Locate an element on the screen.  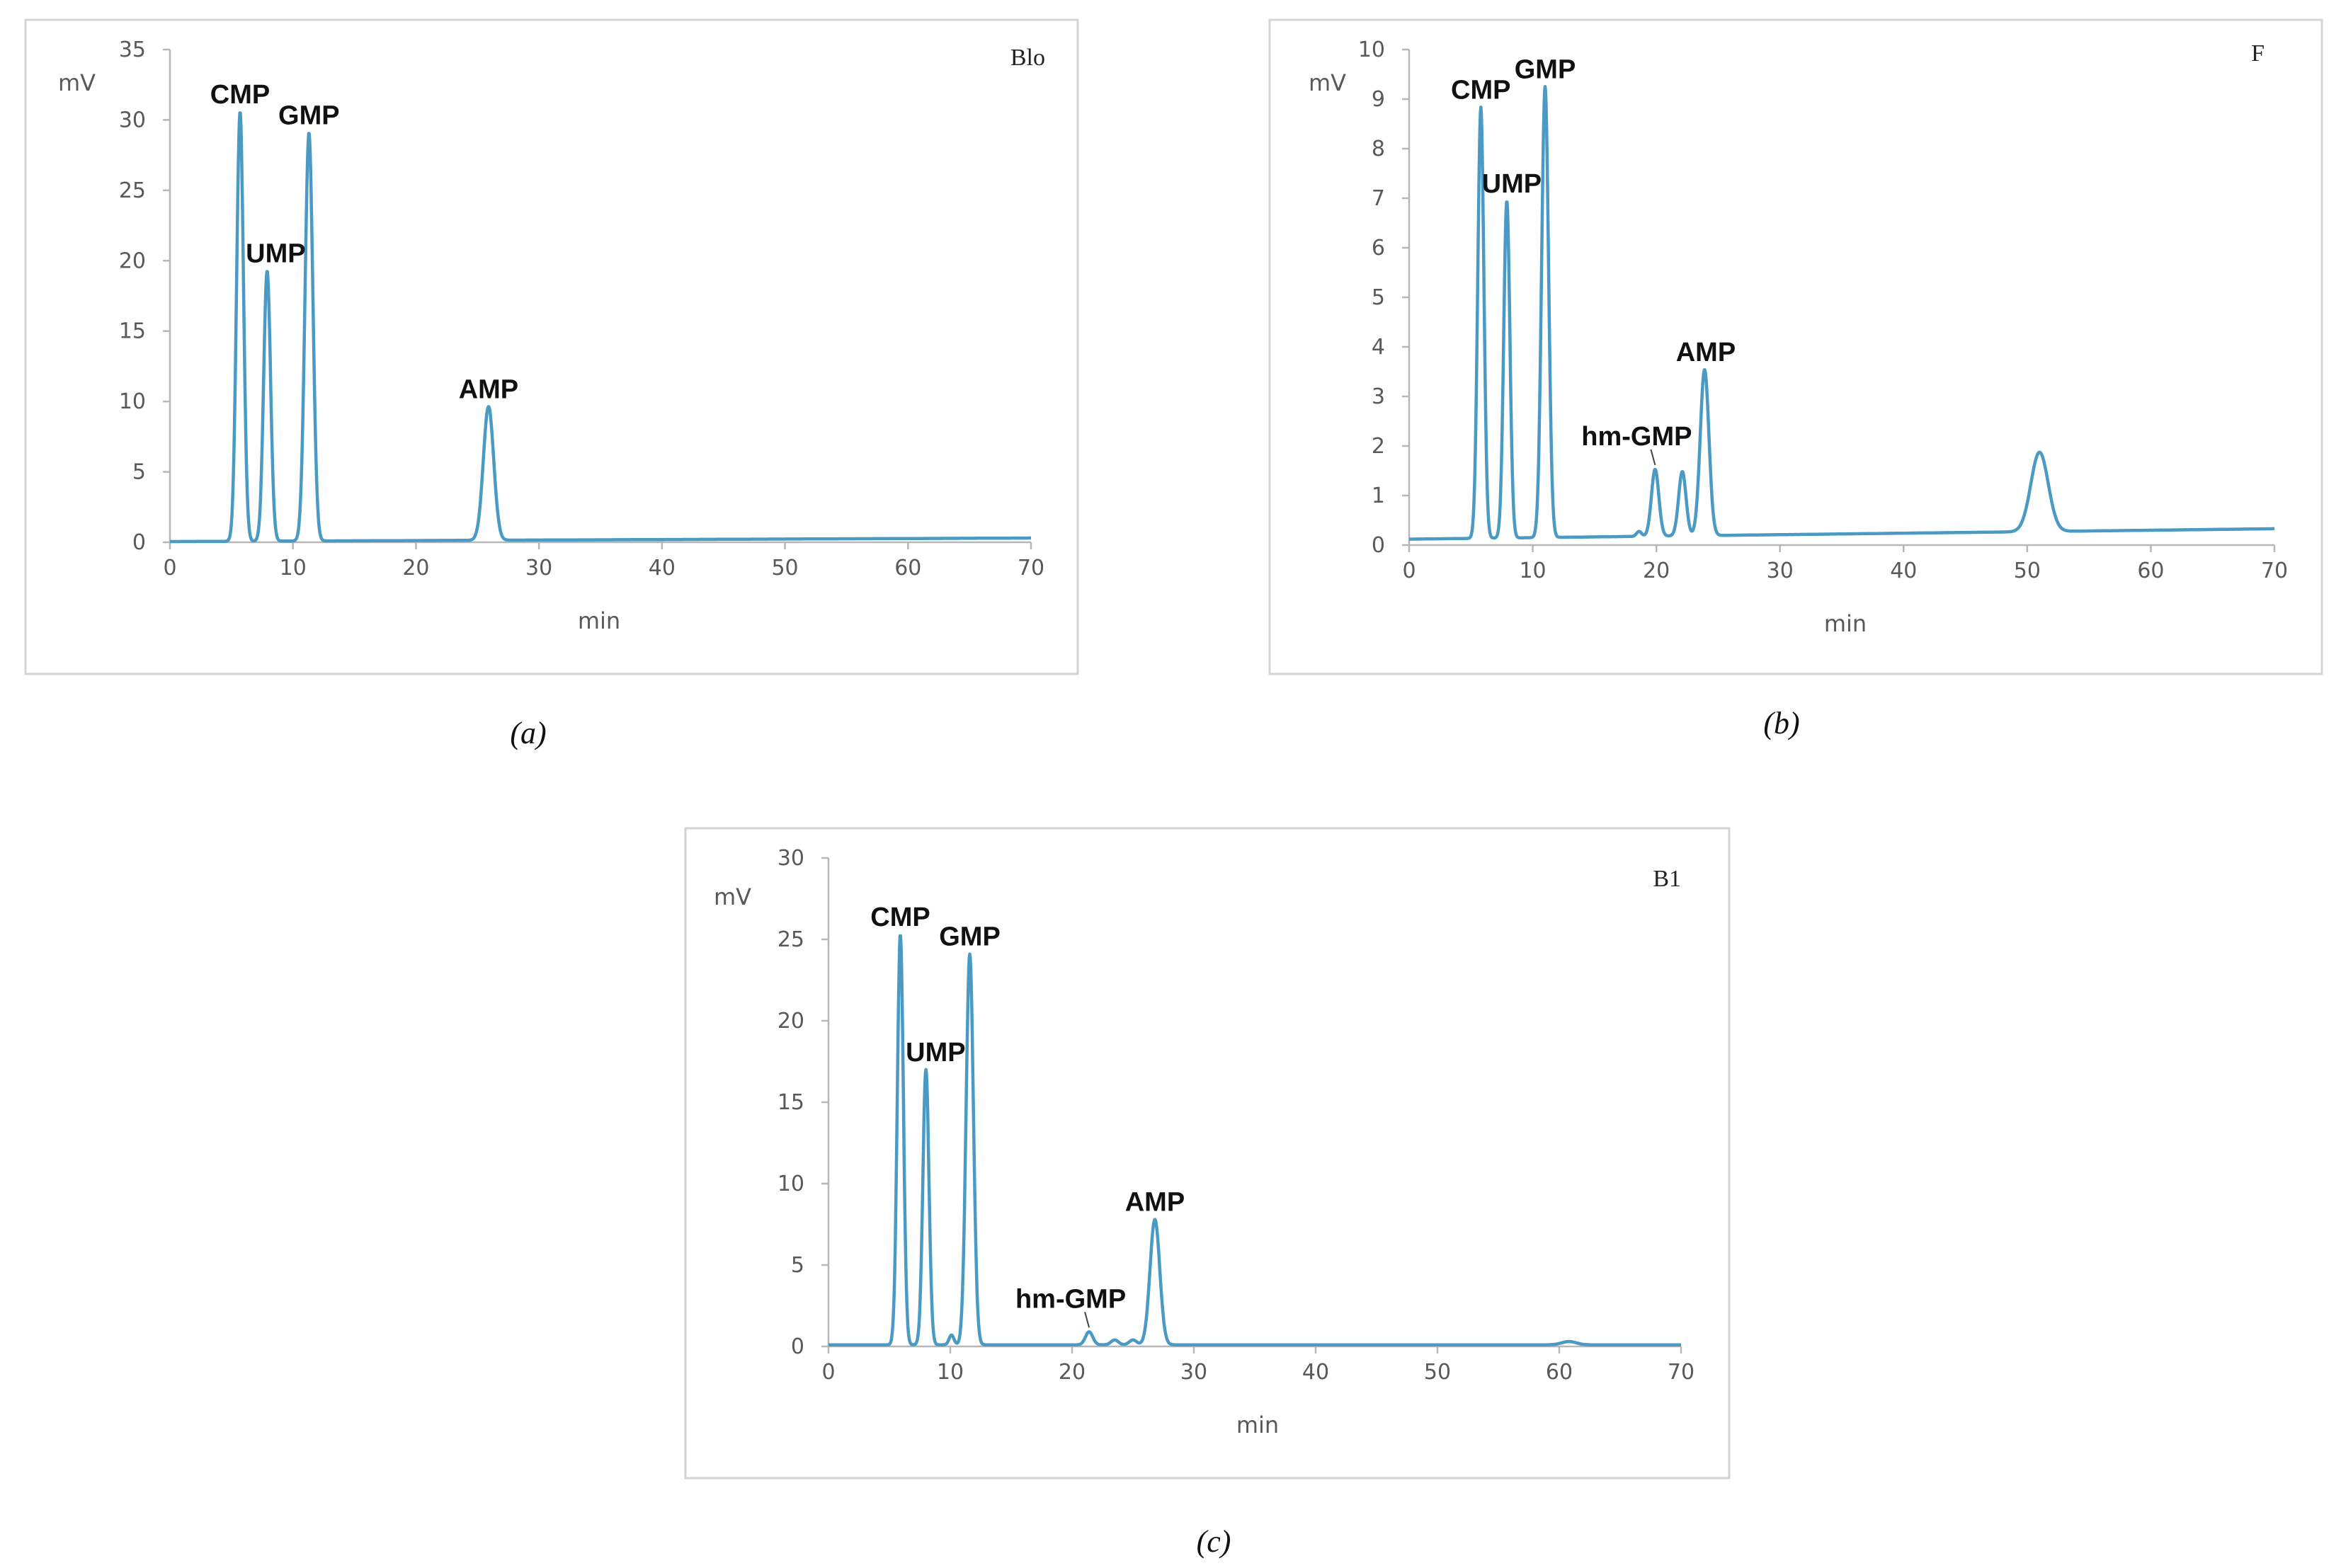
y-tick-label: 8 is located at coordinates (1378, 149).